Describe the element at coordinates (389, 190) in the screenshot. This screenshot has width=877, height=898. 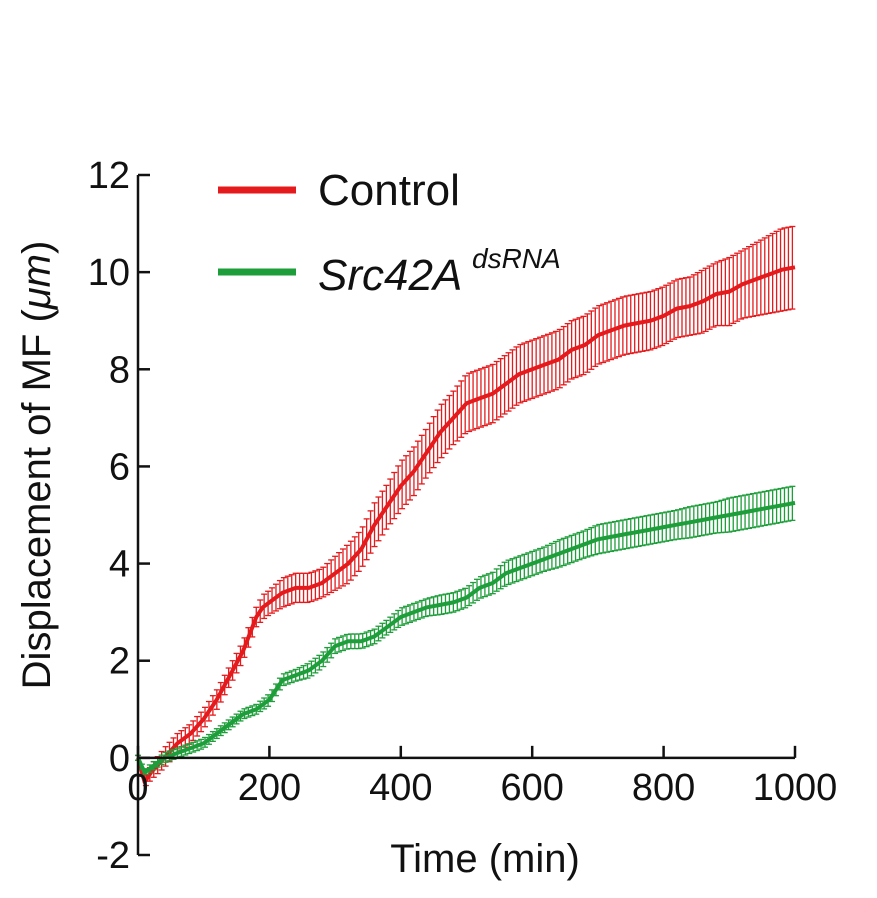
I see `legend-label-control: Control` at that location.